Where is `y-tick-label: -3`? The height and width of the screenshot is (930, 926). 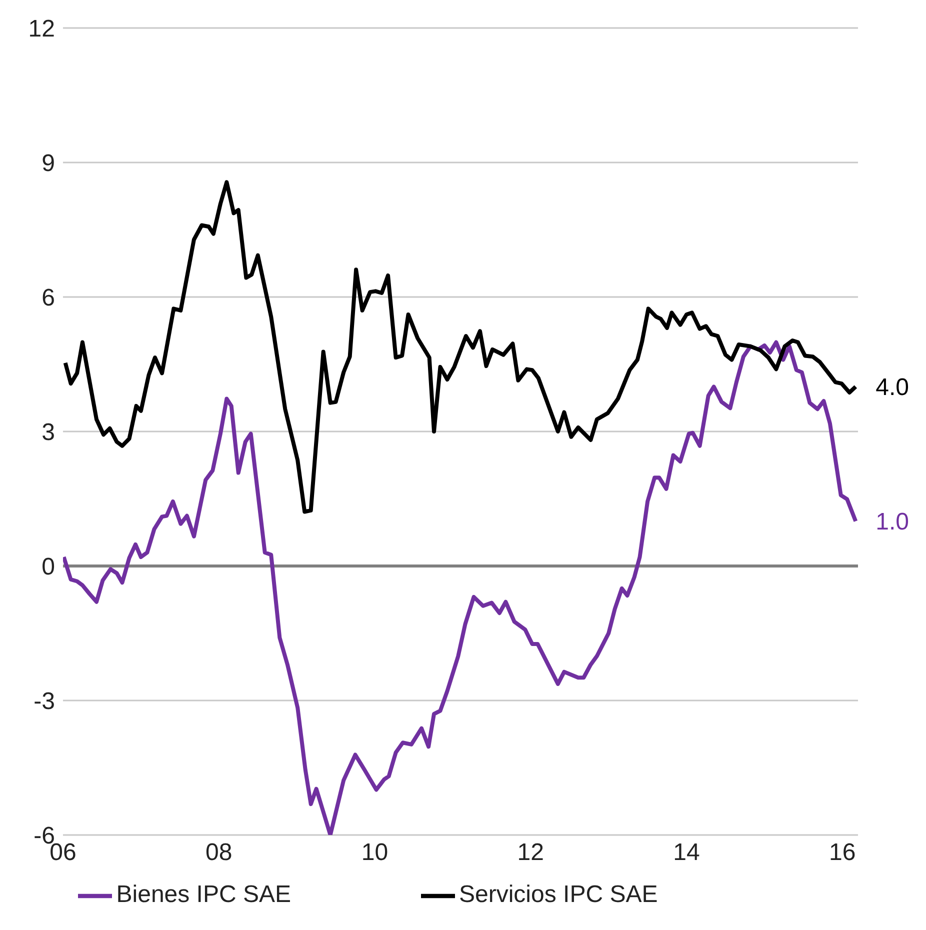
y-tick-label: -3 is located at coordinates (44, 702).